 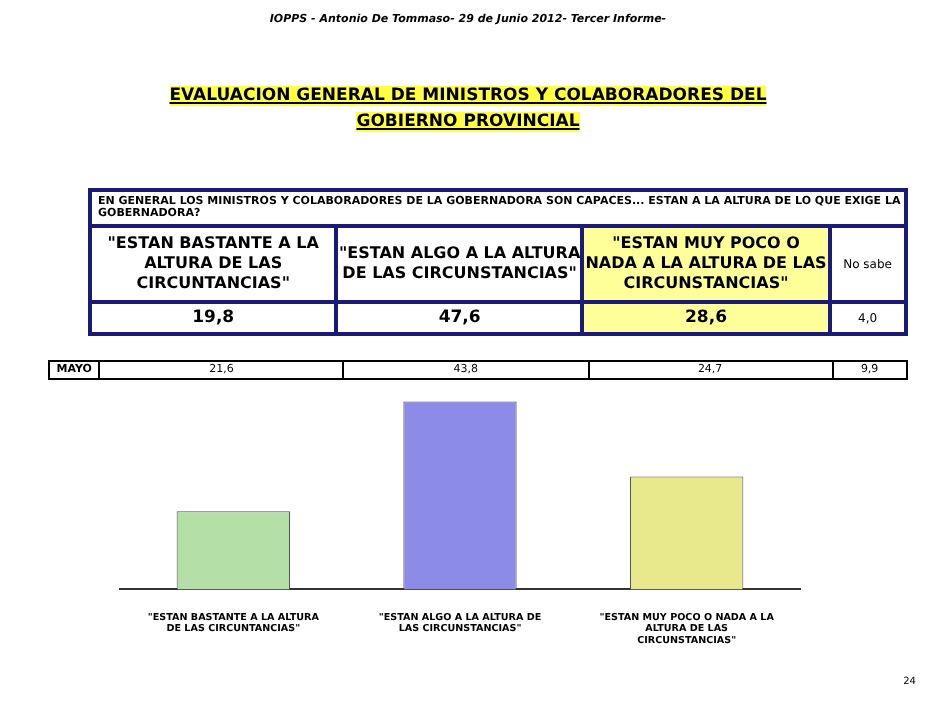 I want to click on data-label: 47,6, so click(x=459, y=318).